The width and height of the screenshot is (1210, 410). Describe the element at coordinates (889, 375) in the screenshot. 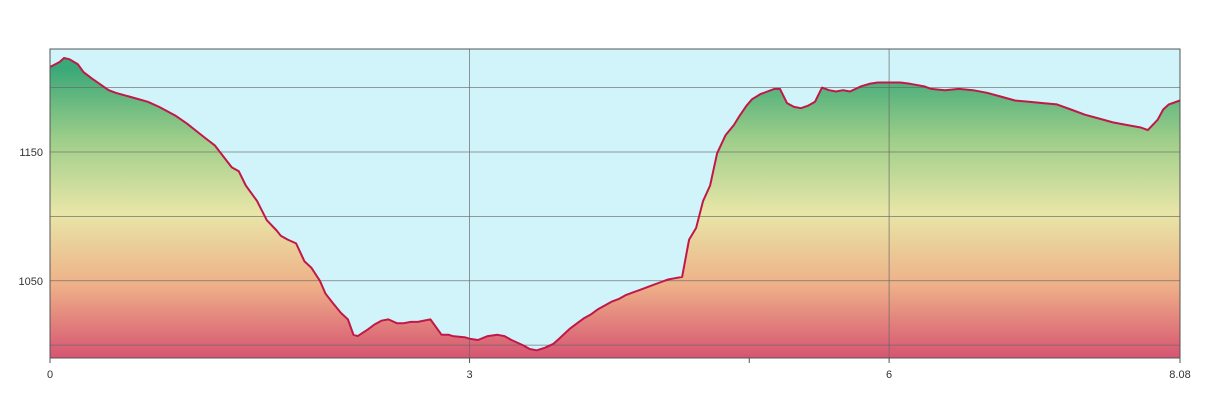

I see `x-tick-label: 6` at that location.